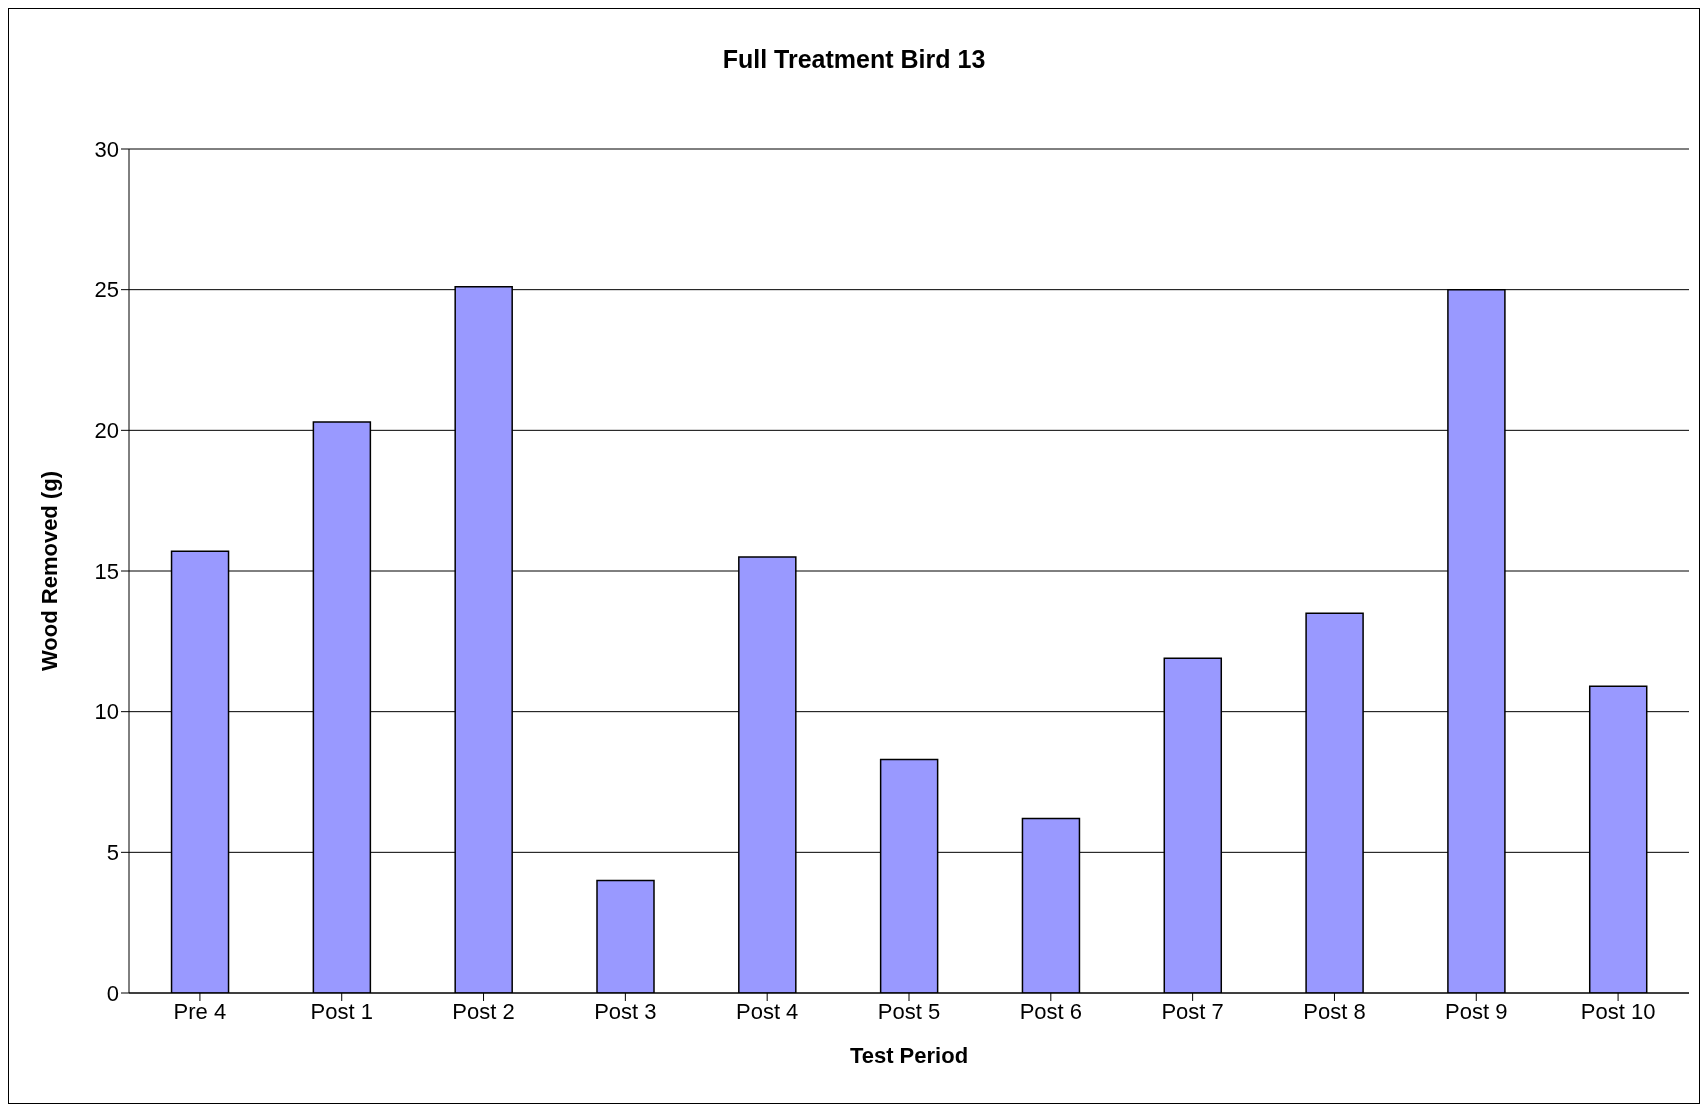  Describe the element at coordinates (106, 571) in the screenshot. I see `y-tick-label: 15` at that location.